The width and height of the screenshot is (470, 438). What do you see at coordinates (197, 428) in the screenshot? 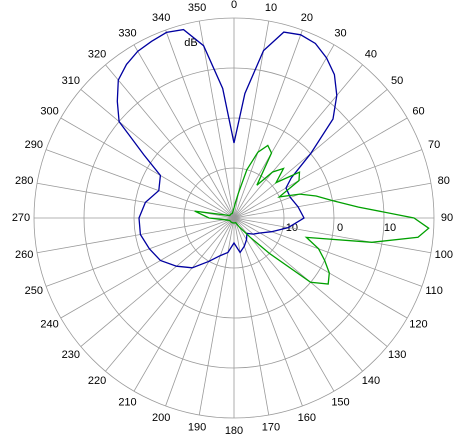
I see `theta-tick-label: 190` at bounding box center [197, 428].